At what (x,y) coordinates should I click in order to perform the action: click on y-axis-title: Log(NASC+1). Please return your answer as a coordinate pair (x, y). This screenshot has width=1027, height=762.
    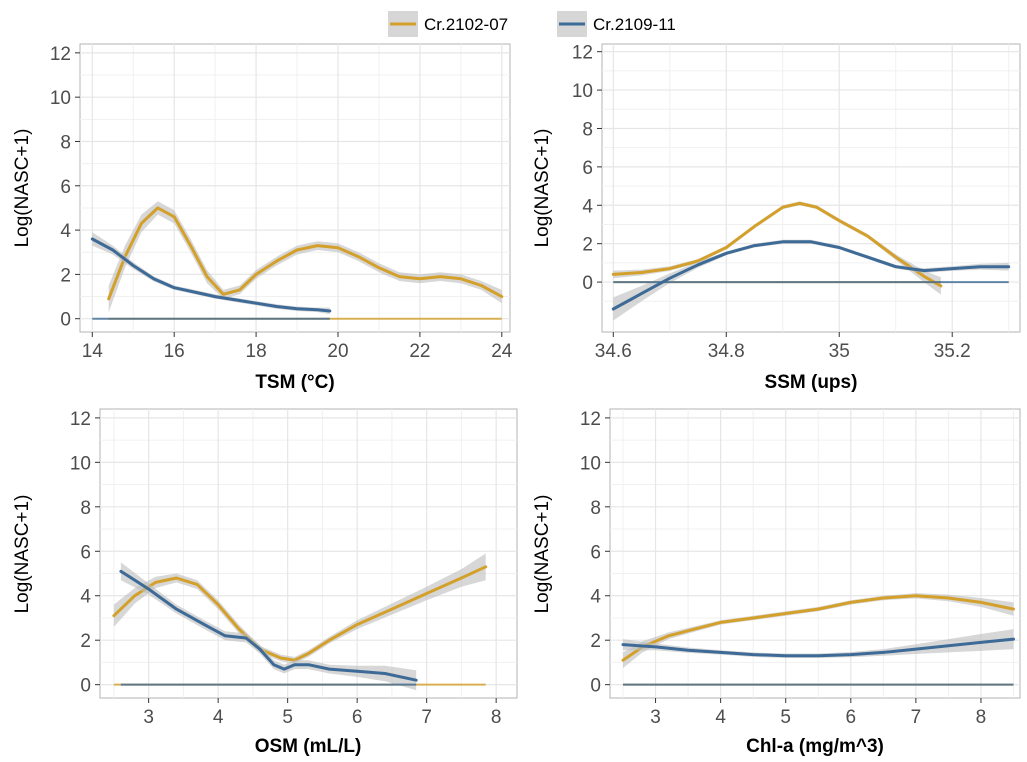
    Looking at the image, I should click on (542, 188).